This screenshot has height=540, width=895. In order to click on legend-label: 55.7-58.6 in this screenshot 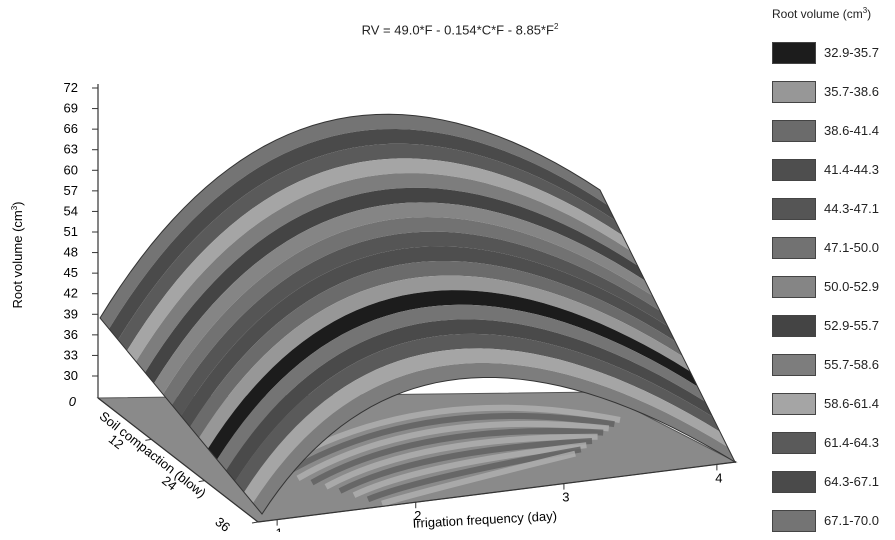, I will do `click(851, 364)`.